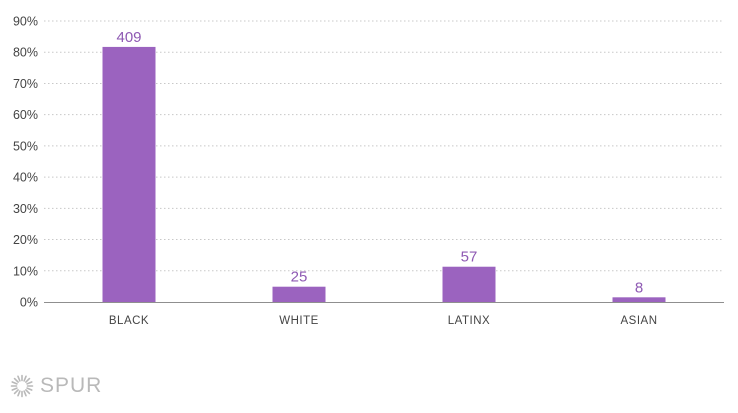  Describe the element at coordinates (299, 277) in the screenshot. I see `data-label: 25` at that location.